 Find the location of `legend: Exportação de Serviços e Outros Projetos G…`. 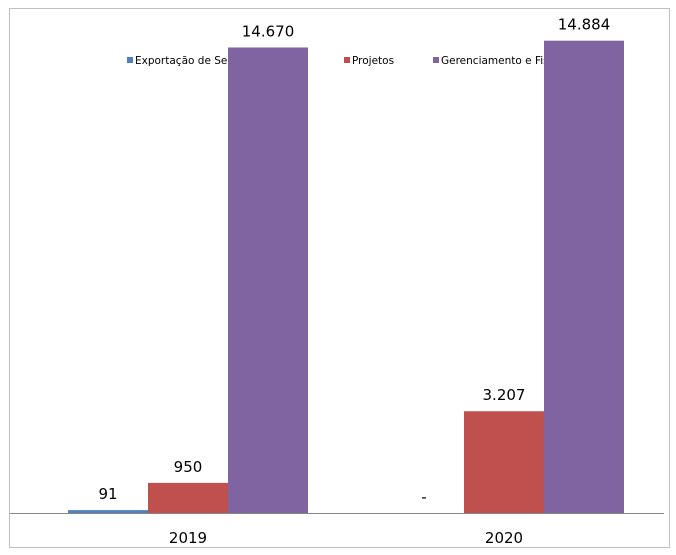

legend: Exportação de Serviços e Outros Projetos G… is located at coordinates (362, 61).